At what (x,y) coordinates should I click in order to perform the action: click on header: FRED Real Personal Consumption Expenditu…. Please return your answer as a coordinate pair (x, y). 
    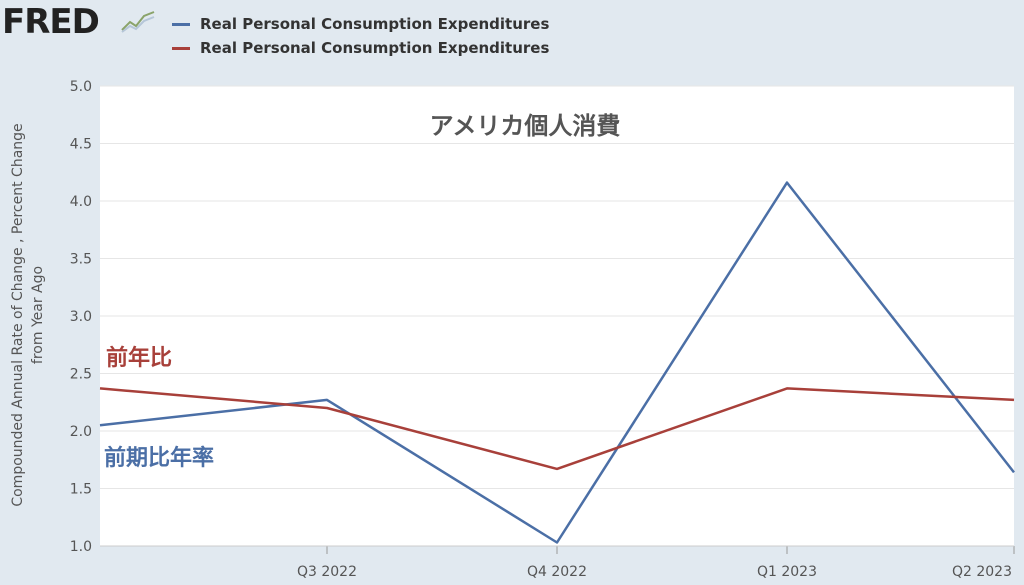
    Looking at the image, I should click on (512, 36).